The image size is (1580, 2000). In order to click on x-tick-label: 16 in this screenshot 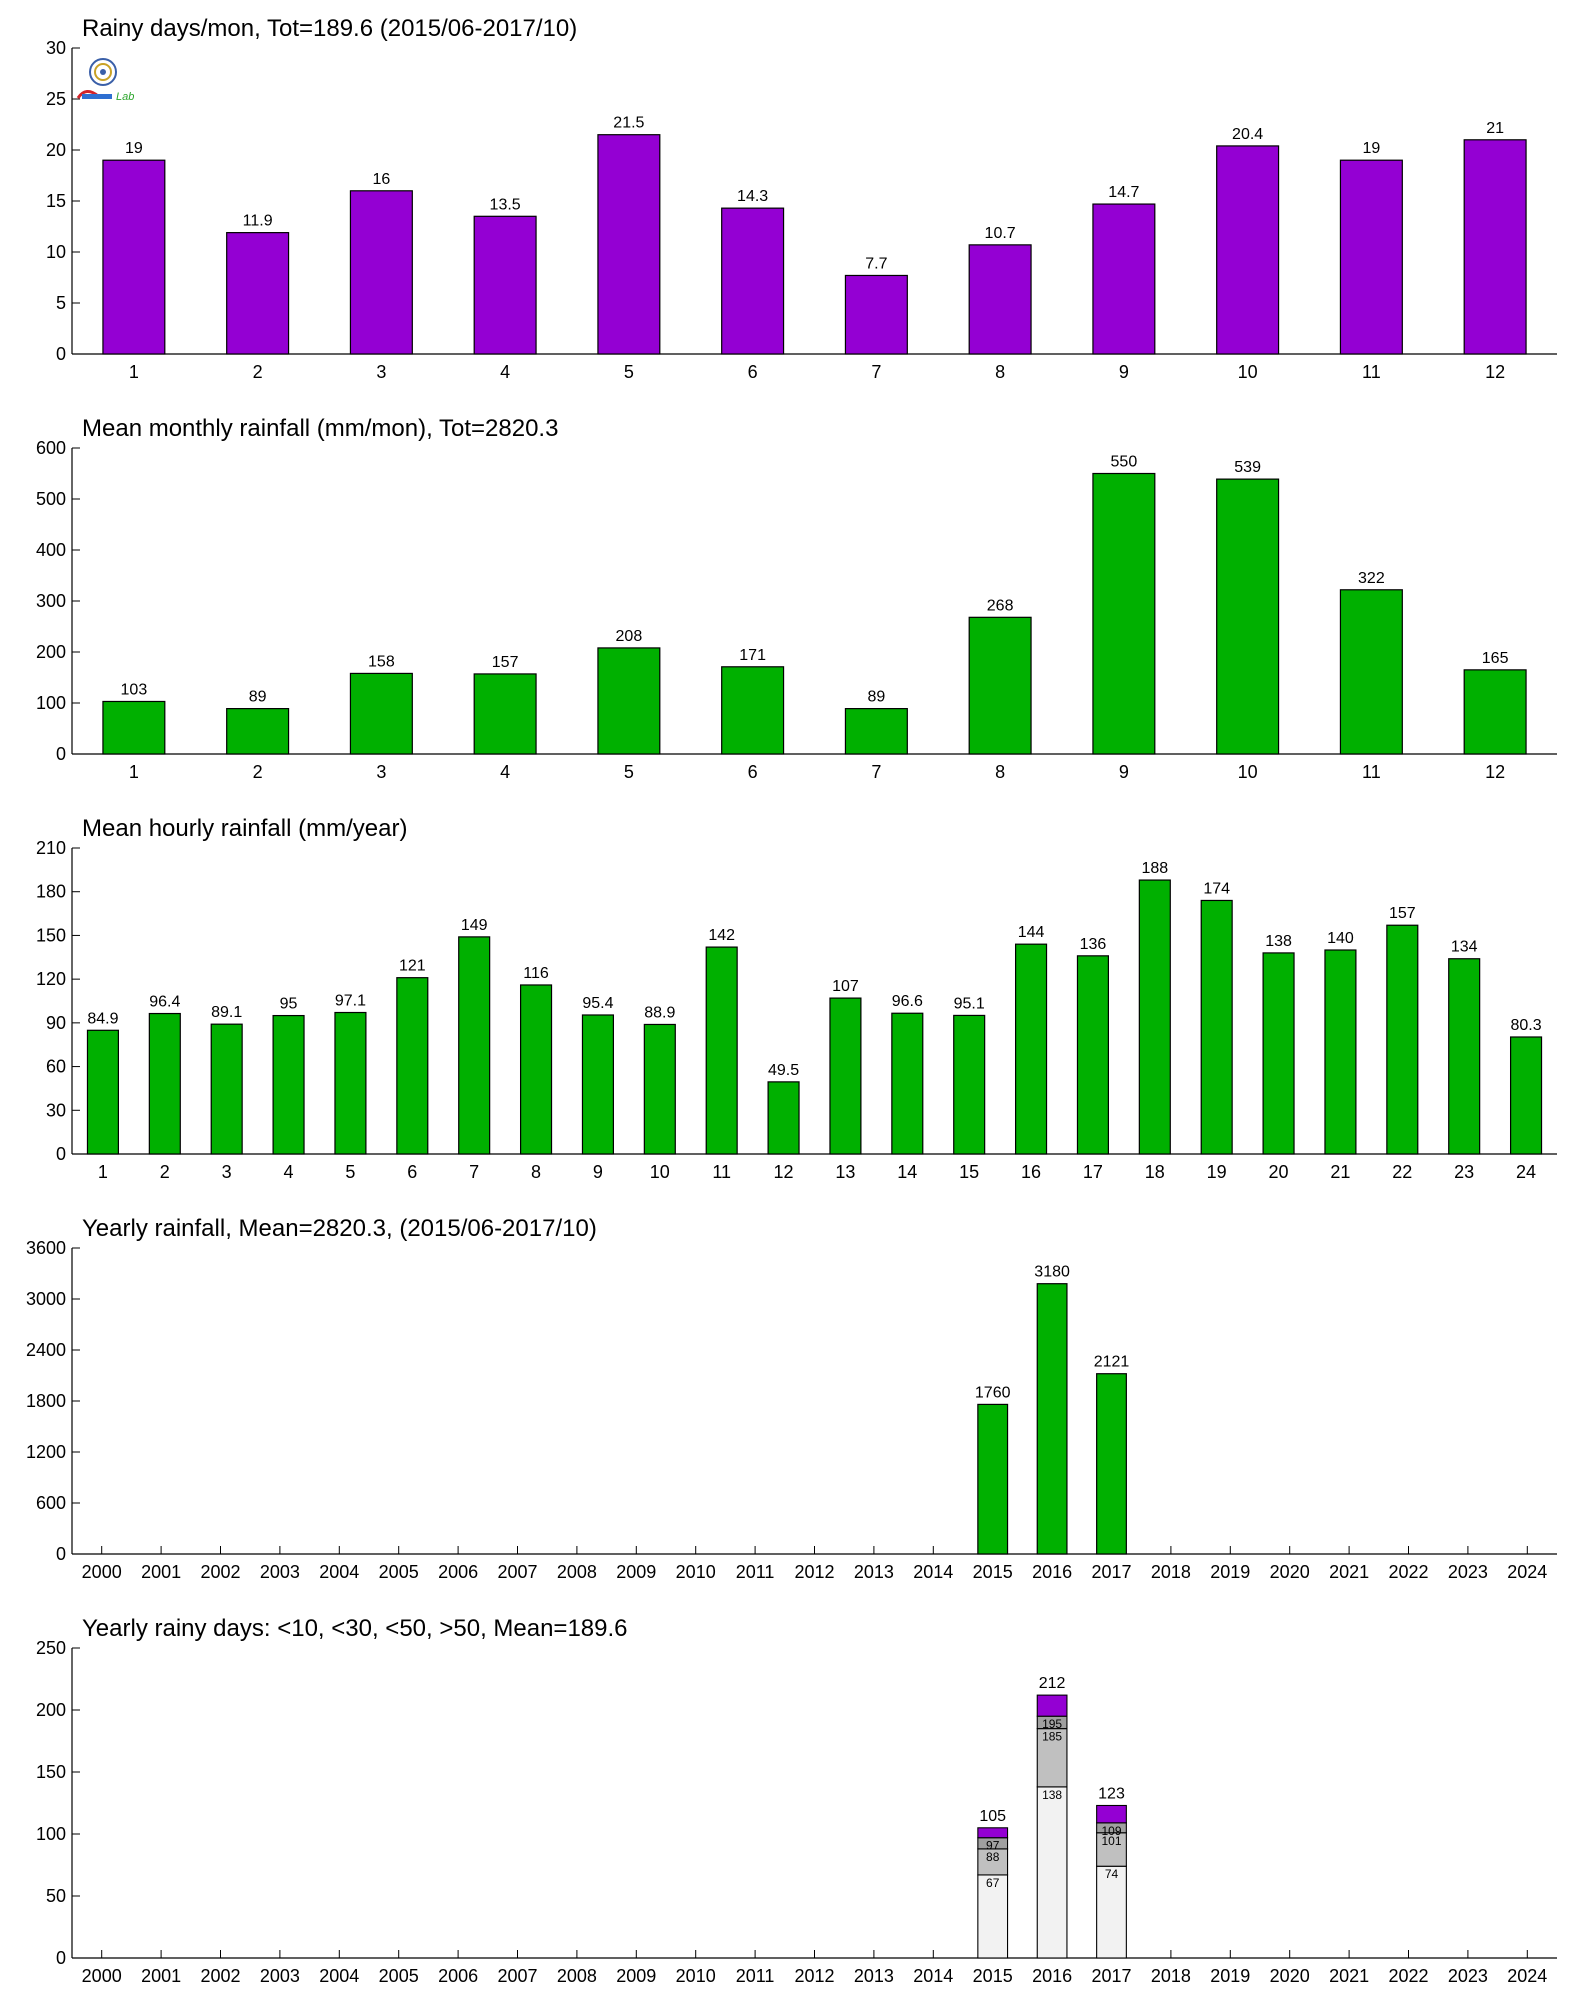, I will do `click(1031, 1172)`.